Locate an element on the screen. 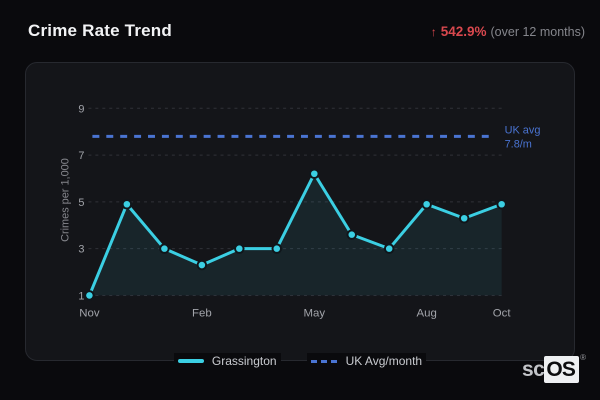 This screenshot has height=400, width=600. trend-indicator: ↑ 542.9% (over 12 months) is located at coordinates (508, 31).